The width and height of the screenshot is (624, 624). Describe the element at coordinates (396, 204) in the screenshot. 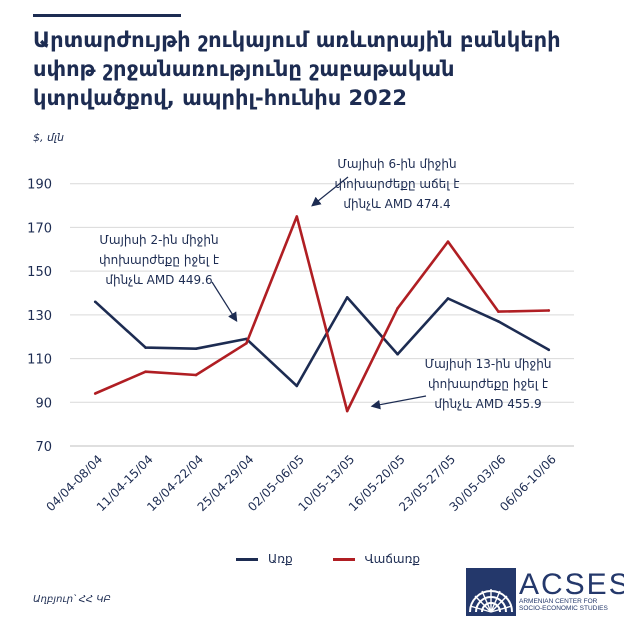

I see `annotation-text: մինչև AMD 474.4` at that location.